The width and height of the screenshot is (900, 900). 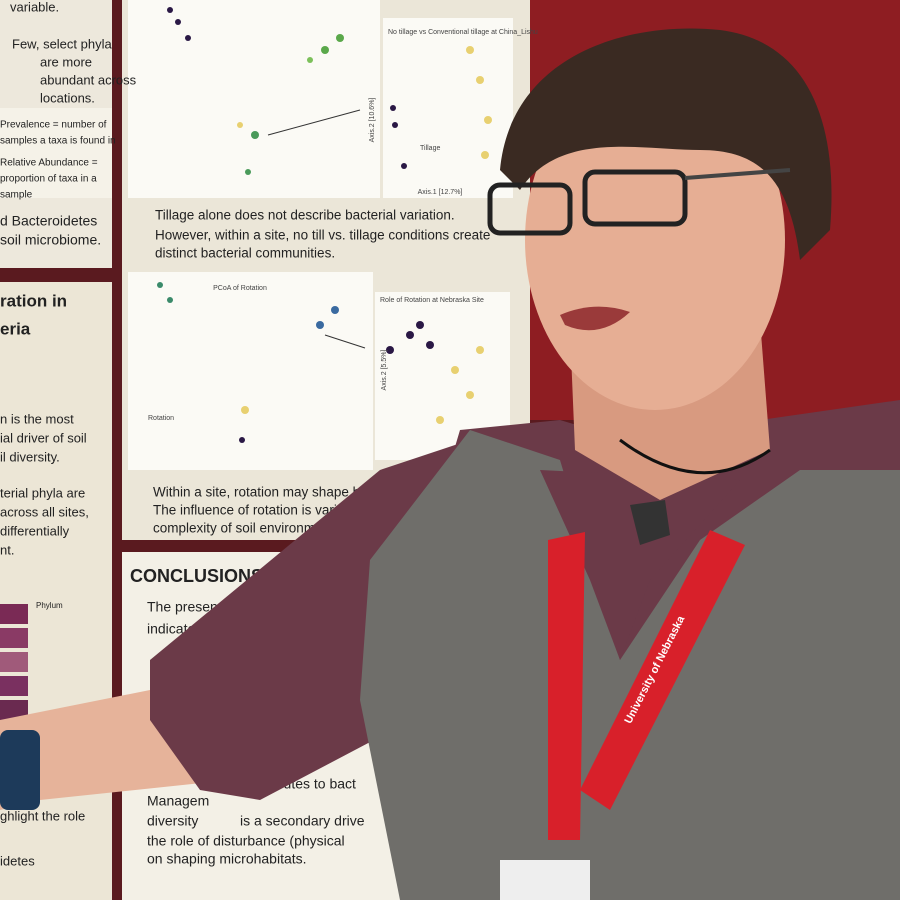 I want to click on poster-text: soil microbiome., so click(x=50, y=240).